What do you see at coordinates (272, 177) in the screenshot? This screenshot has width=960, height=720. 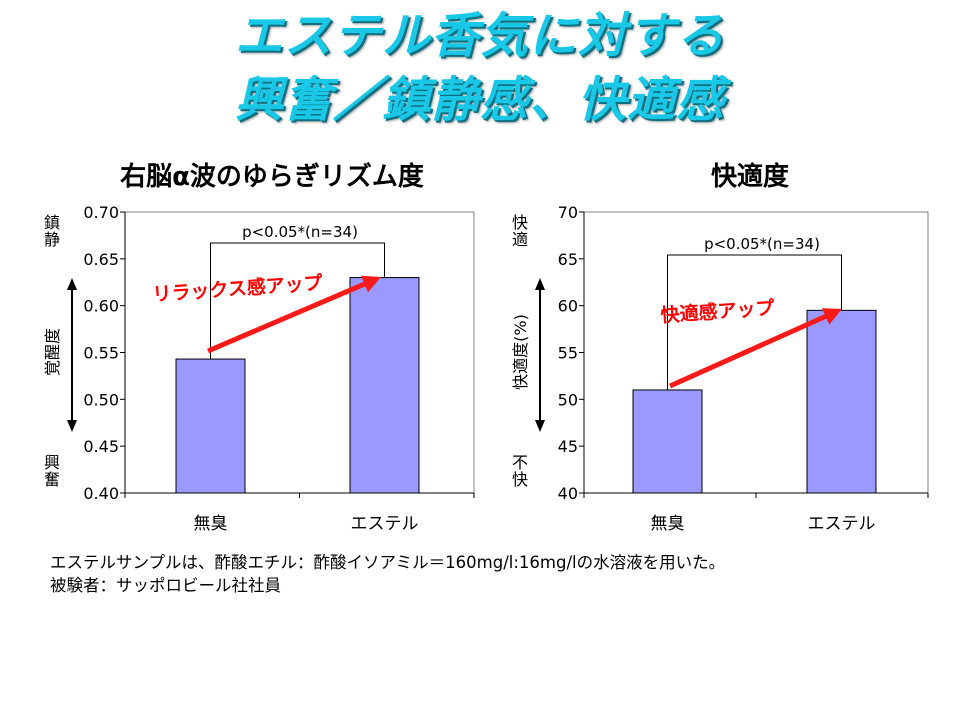 I see `chart-1-title: 右脳α波のゆらぎリズム度` at bounding box center [272, 177].